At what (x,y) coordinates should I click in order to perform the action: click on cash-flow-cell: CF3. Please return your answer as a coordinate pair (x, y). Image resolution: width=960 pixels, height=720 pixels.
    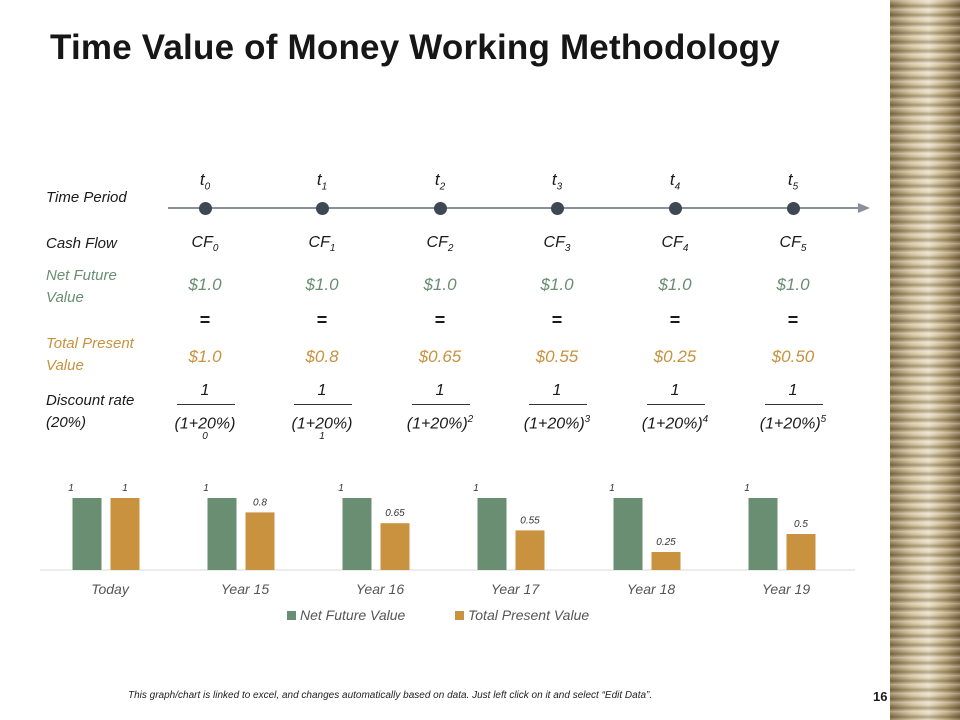
    Looking at the image, I should click on (557, 244).